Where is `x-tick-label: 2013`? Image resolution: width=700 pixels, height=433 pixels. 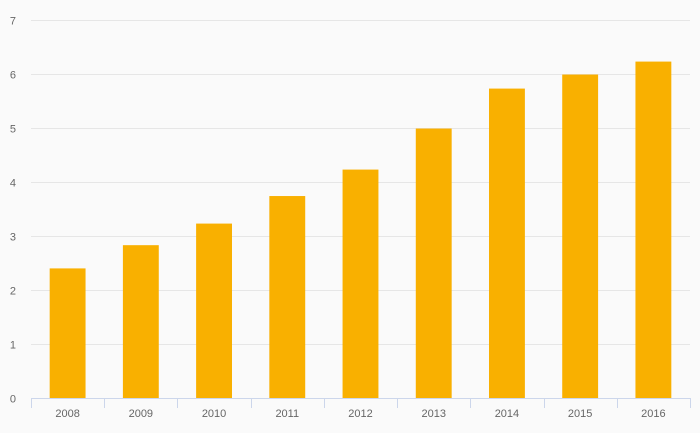 x-tick-label: 2013 is located at coordinates (433, 414).